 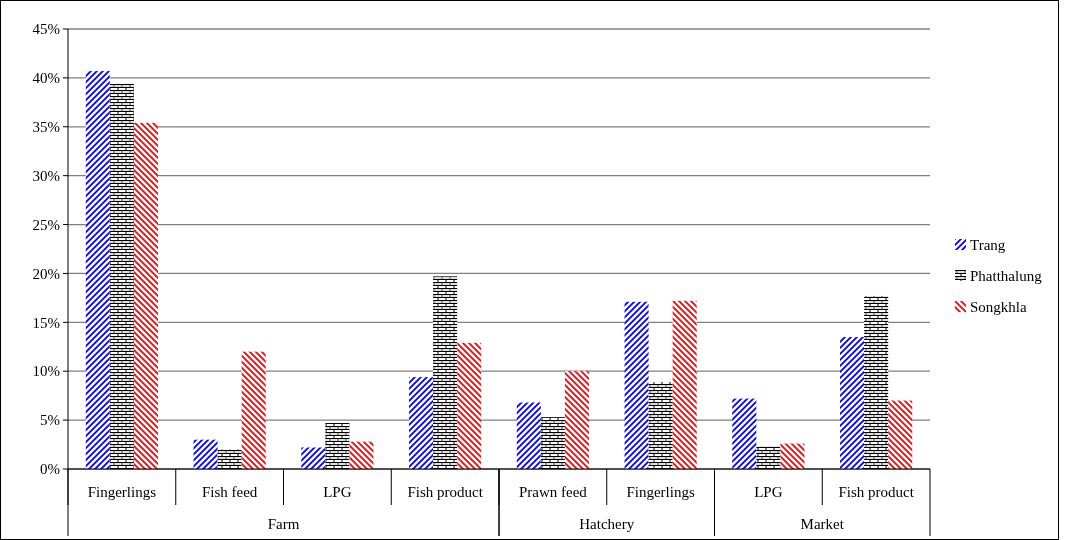 I want to click on legend-label: Phatthalung, so click(x=1006, y=276).